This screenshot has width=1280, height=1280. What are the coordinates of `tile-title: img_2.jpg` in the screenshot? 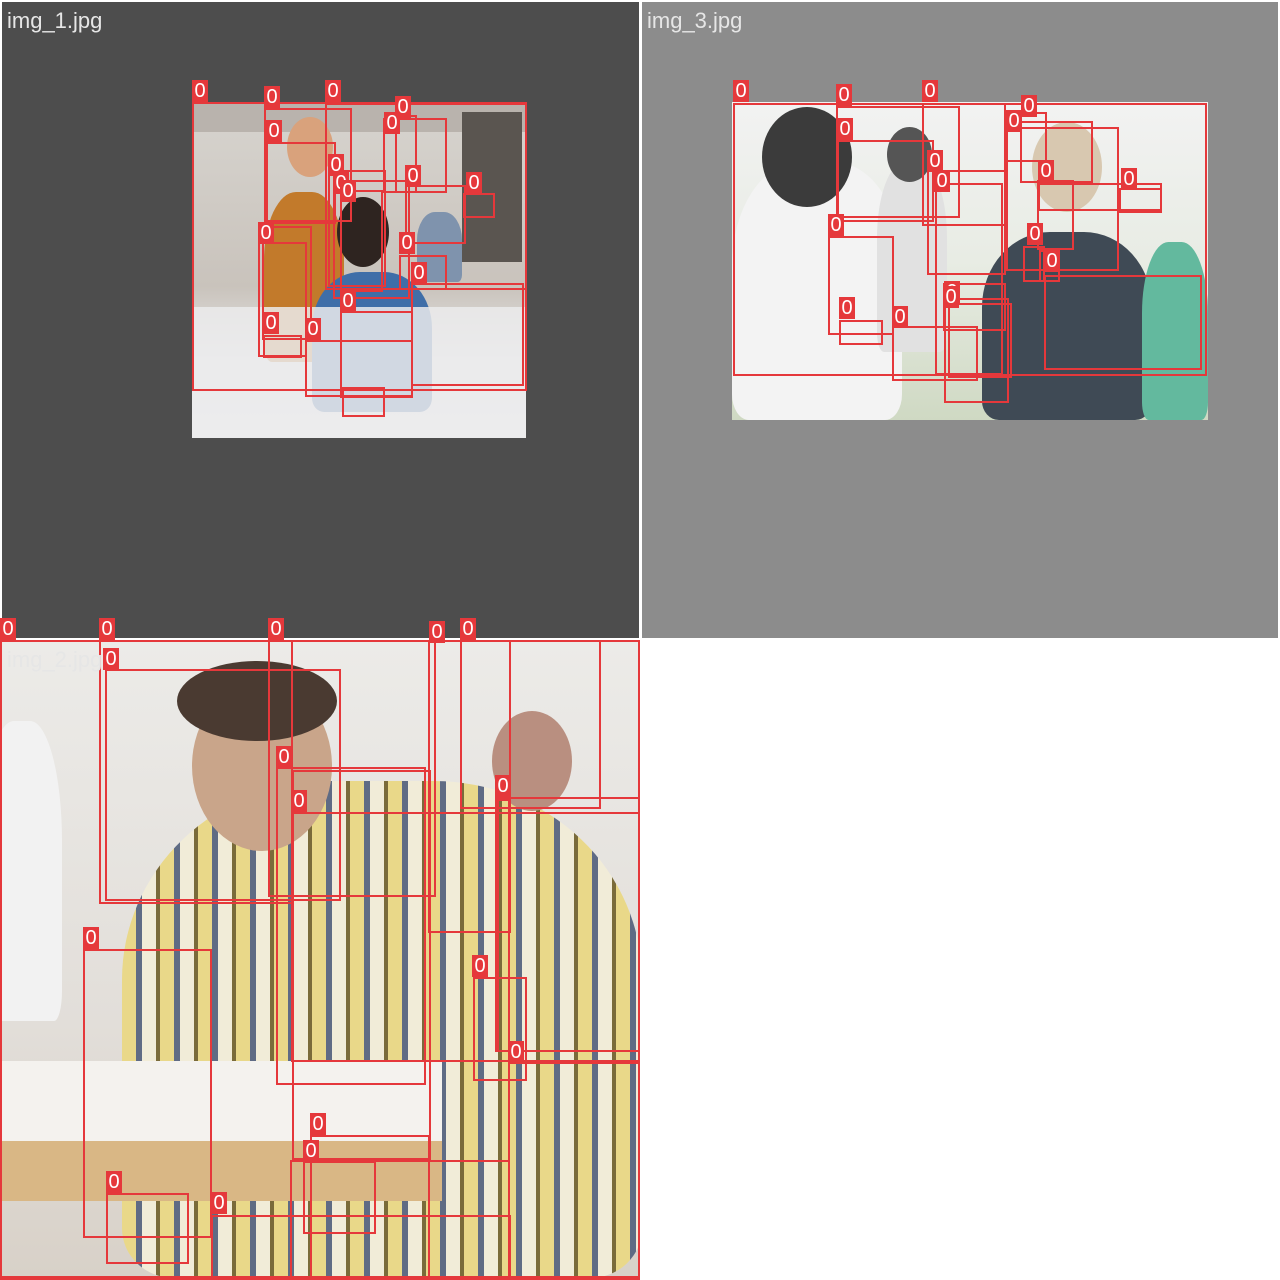 It's located at (55, 659).